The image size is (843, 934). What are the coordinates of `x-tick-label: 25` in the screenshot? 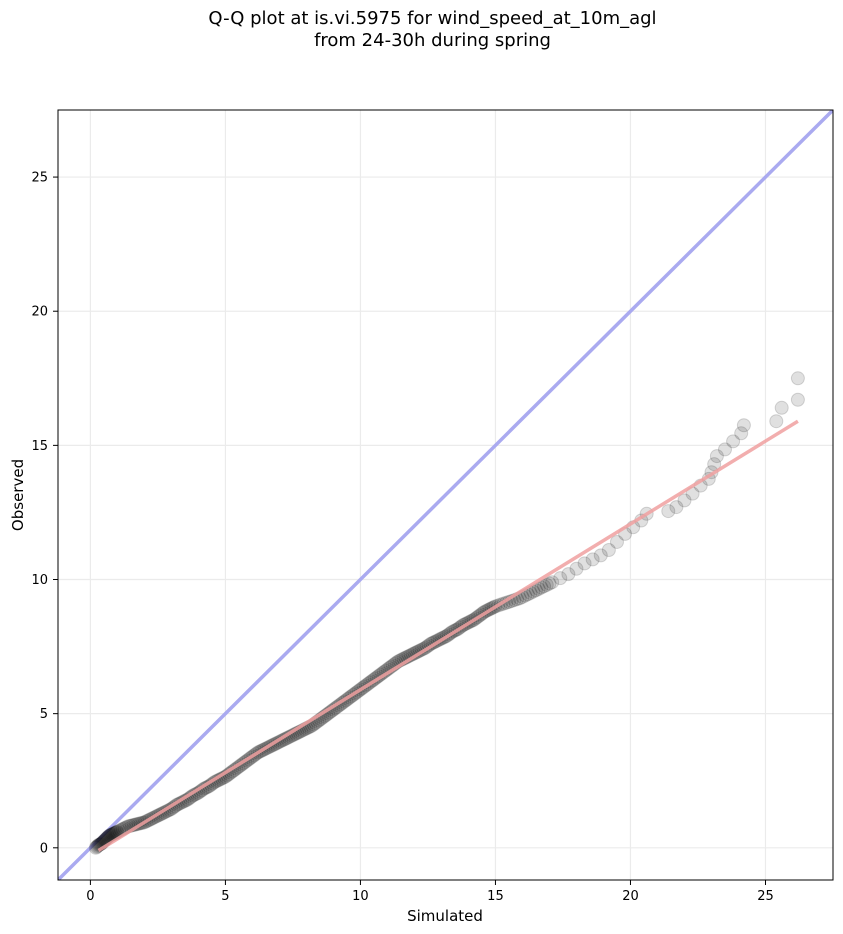 It's located at (765, 896).